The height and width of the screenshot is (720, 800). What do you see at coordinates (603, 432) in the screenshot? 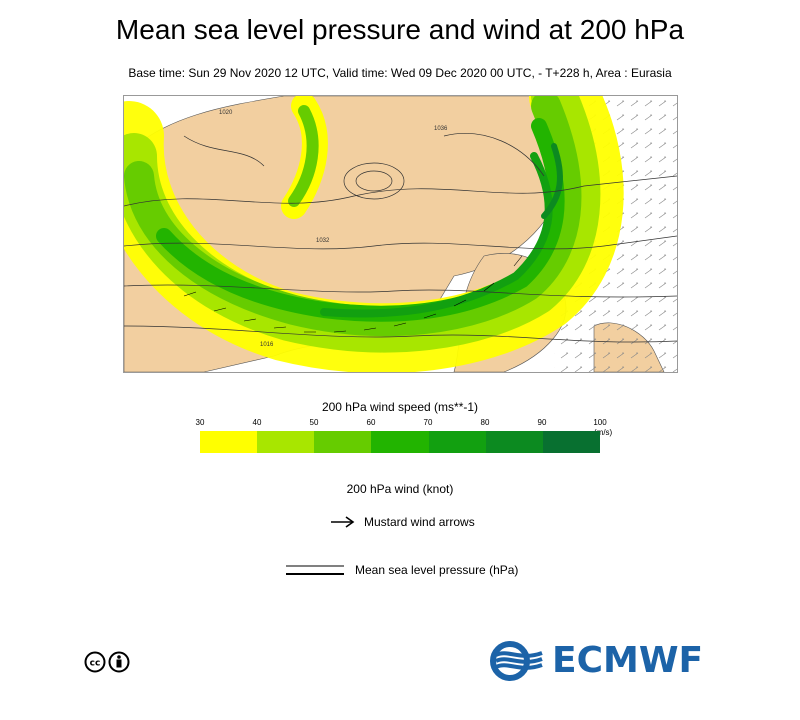
I see `colorbar-unit: (m/s)` at bounding box center [603, 432].